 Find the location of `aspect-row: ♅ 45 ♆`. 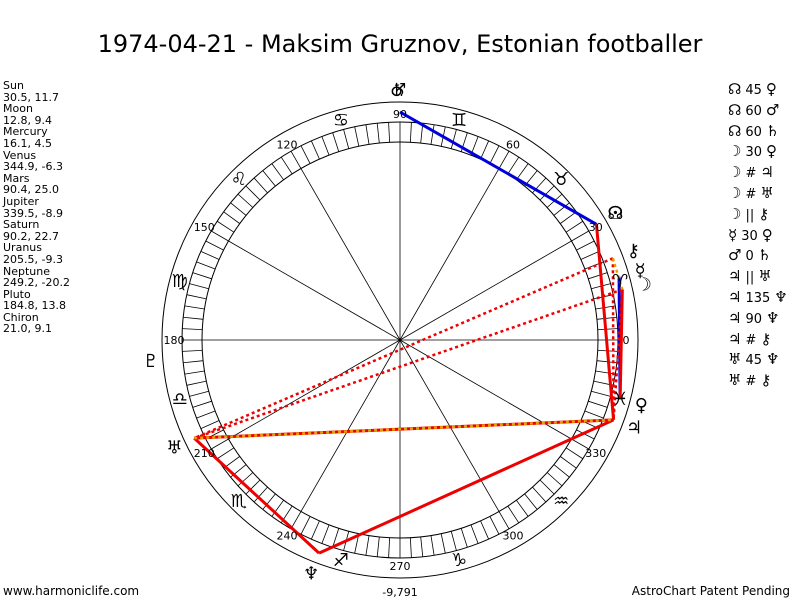

aspect-row: ♅ 45 ♆ is located at coordinates (758, 360).